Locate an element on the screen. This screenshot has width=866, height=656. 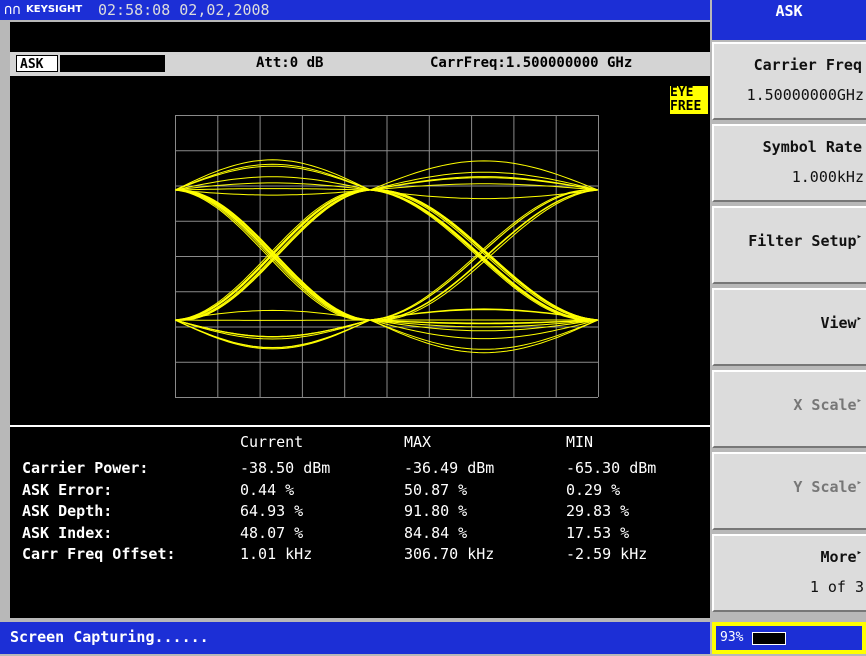
softkey-text: View is located at coordinates (838, 323).